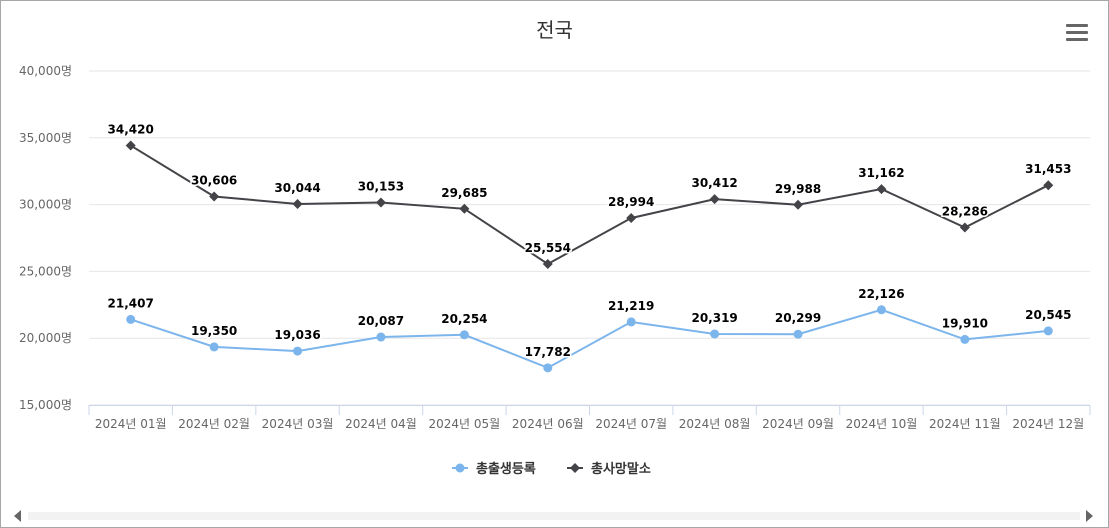  I want to click on x-tick-label: 2024년 07월, so click(631, 424).